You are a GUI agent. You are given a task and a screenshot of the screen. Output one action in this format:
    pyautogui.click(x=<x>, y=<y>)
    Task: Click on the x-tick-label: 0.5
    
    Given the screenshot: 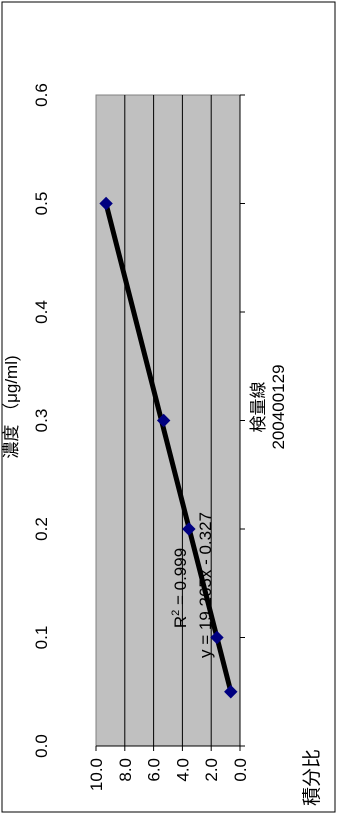 What is the action you would take?
    pyautogui.click(x=41, y=204)
    